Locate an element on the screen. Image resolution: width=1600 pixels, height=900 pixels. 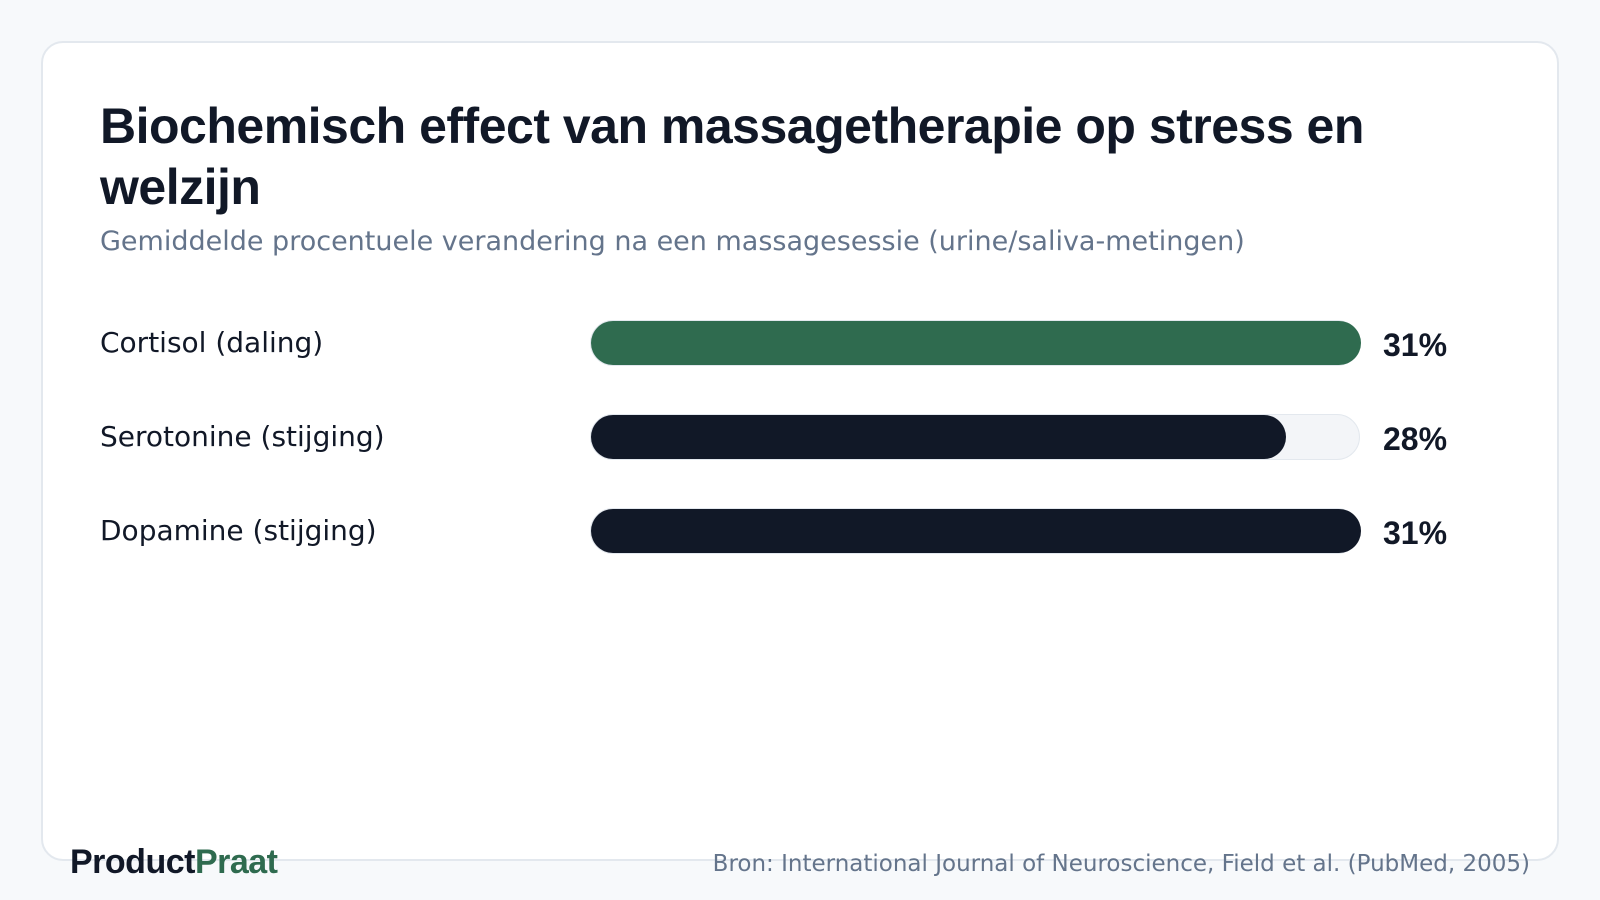
bar-row: Serotonine (stijging) 28% is located at coordinates (800, 437).